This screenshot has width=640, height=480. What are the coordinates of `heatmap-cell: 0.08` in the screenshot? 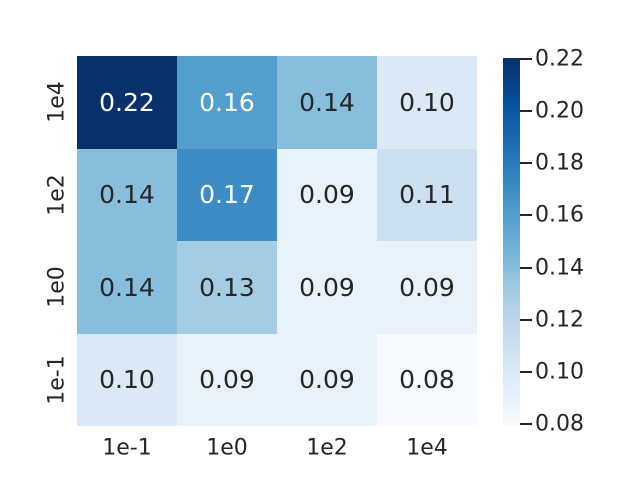 It's located at (427, 379).